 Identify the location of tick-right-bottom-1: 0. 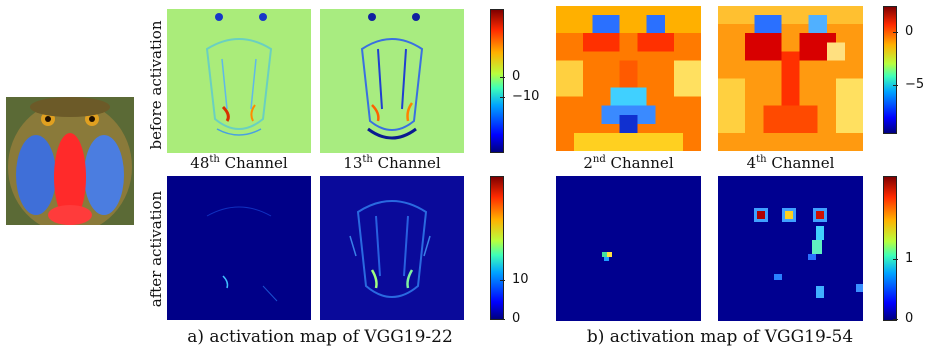
(903, 318).